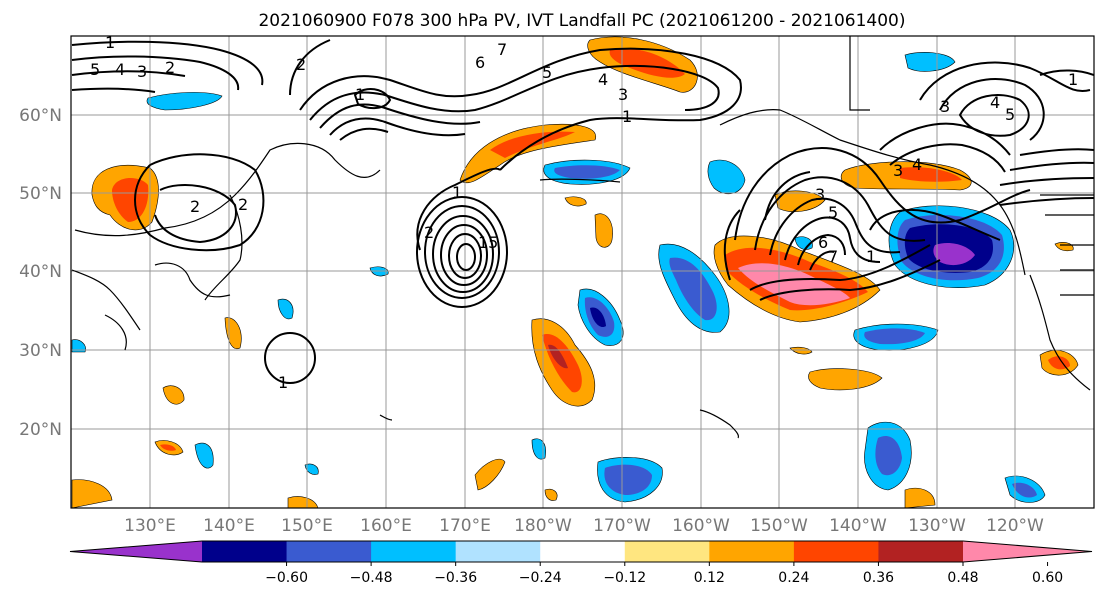 This screenshot has height=601, width=1105. Describe the element at coordinates (1027, 551) in the screenshot. I see `colorbar-extend-high` at that location.